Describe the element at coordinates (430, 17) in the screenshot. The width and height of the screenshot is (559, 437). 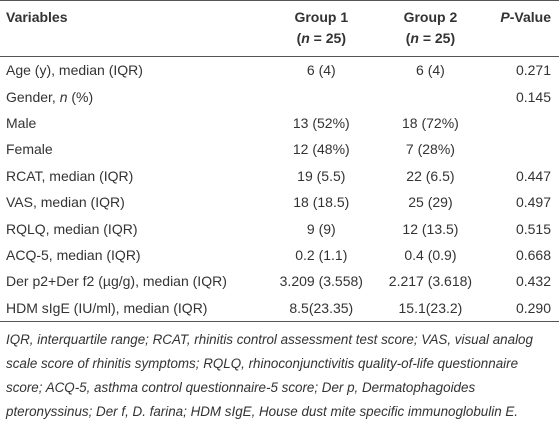
I see `text-part: Group 2` at that location.